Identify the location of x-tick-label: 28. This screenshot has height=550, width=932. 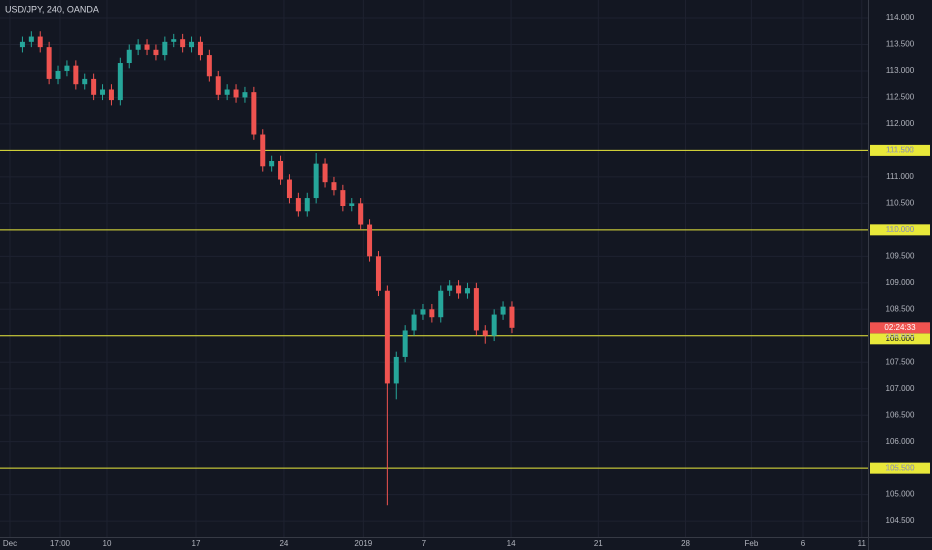
(685, 543).